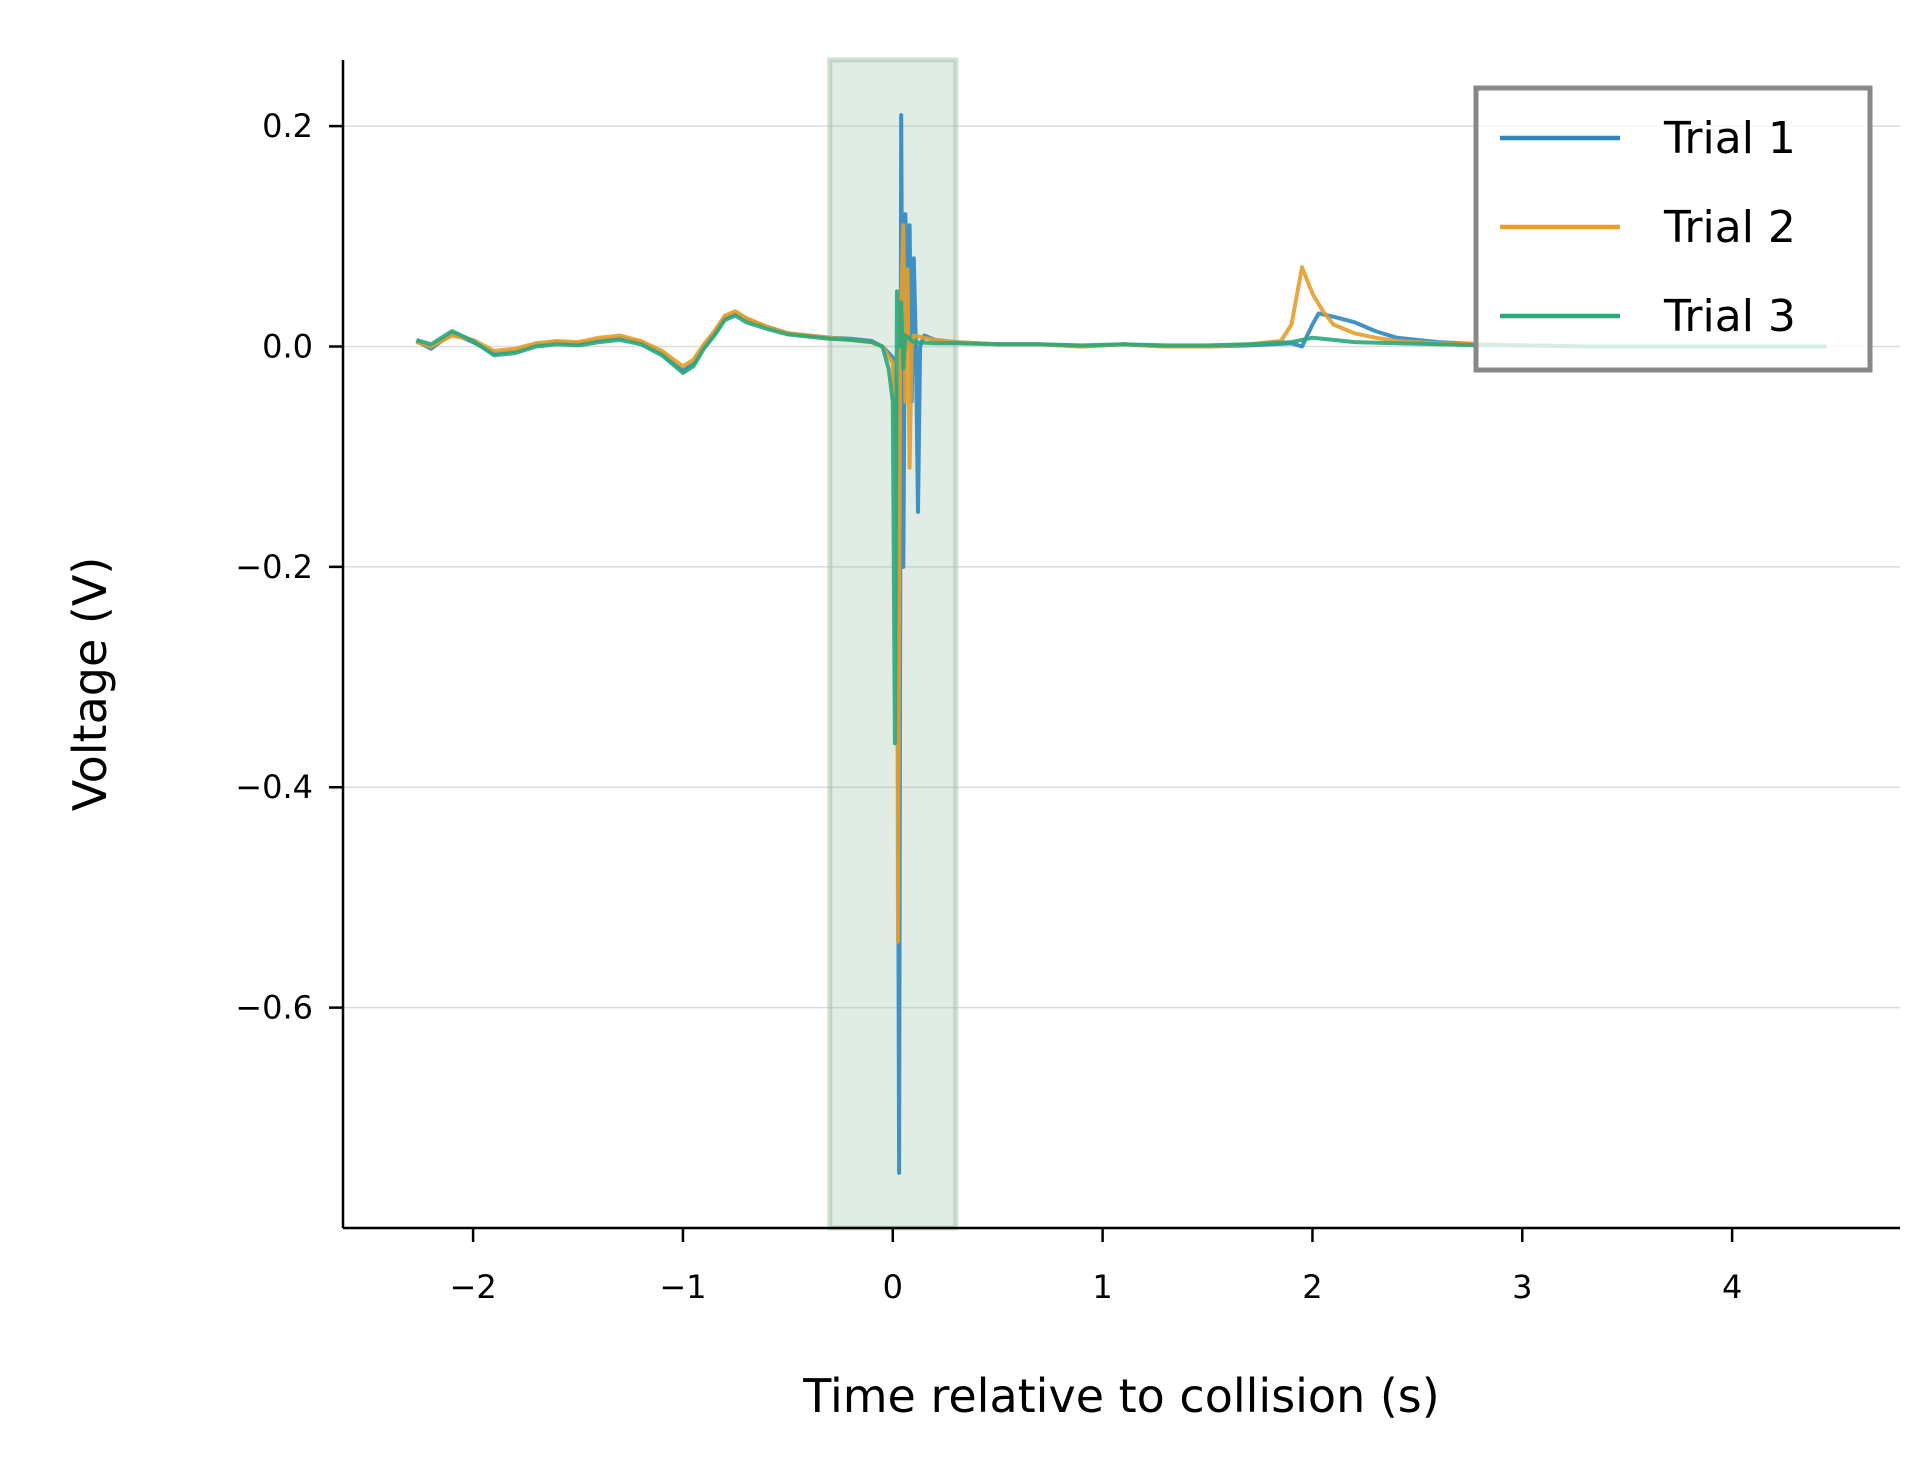 The height and width of the screenshot is (1476, 1932). I want to click on x-tick-label: 0, so click(893, 1287).